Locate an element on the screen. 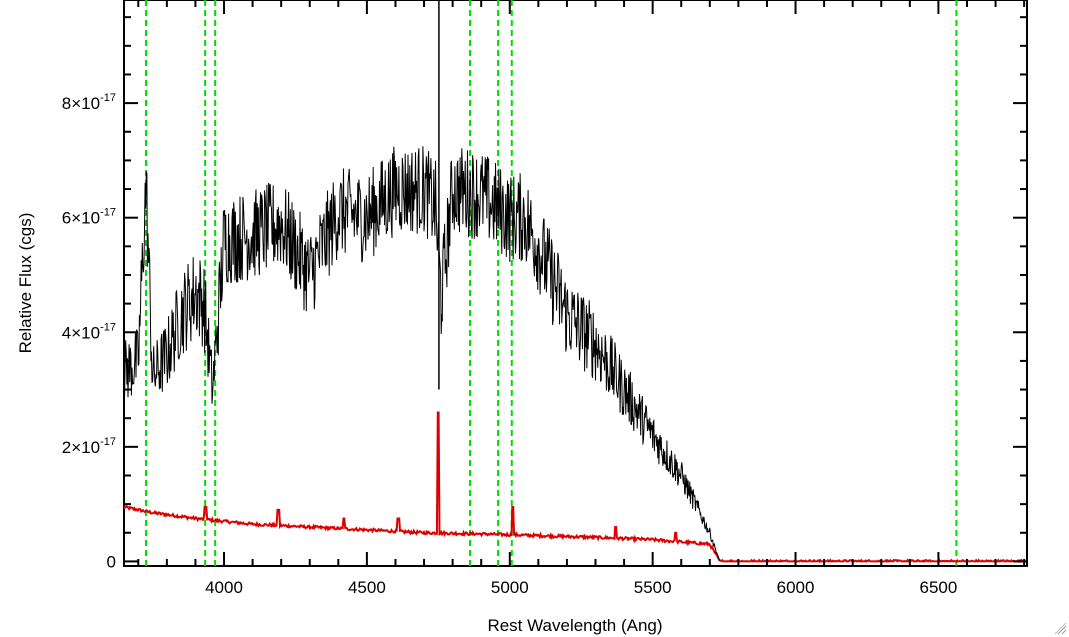 The image size is (1069, 637). y-tick-label: 2×10⁻¹⁷ is located at coordinates (89, 446).